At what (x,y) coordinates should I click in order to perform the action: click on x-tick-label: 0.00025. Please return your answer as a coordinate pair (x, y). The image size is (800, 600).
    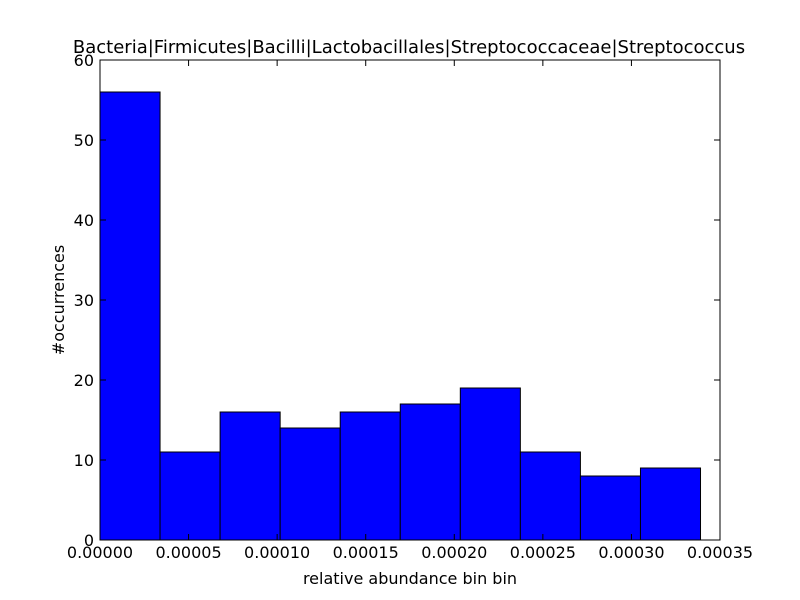
    Looking at the image, I should click on (543, 552).